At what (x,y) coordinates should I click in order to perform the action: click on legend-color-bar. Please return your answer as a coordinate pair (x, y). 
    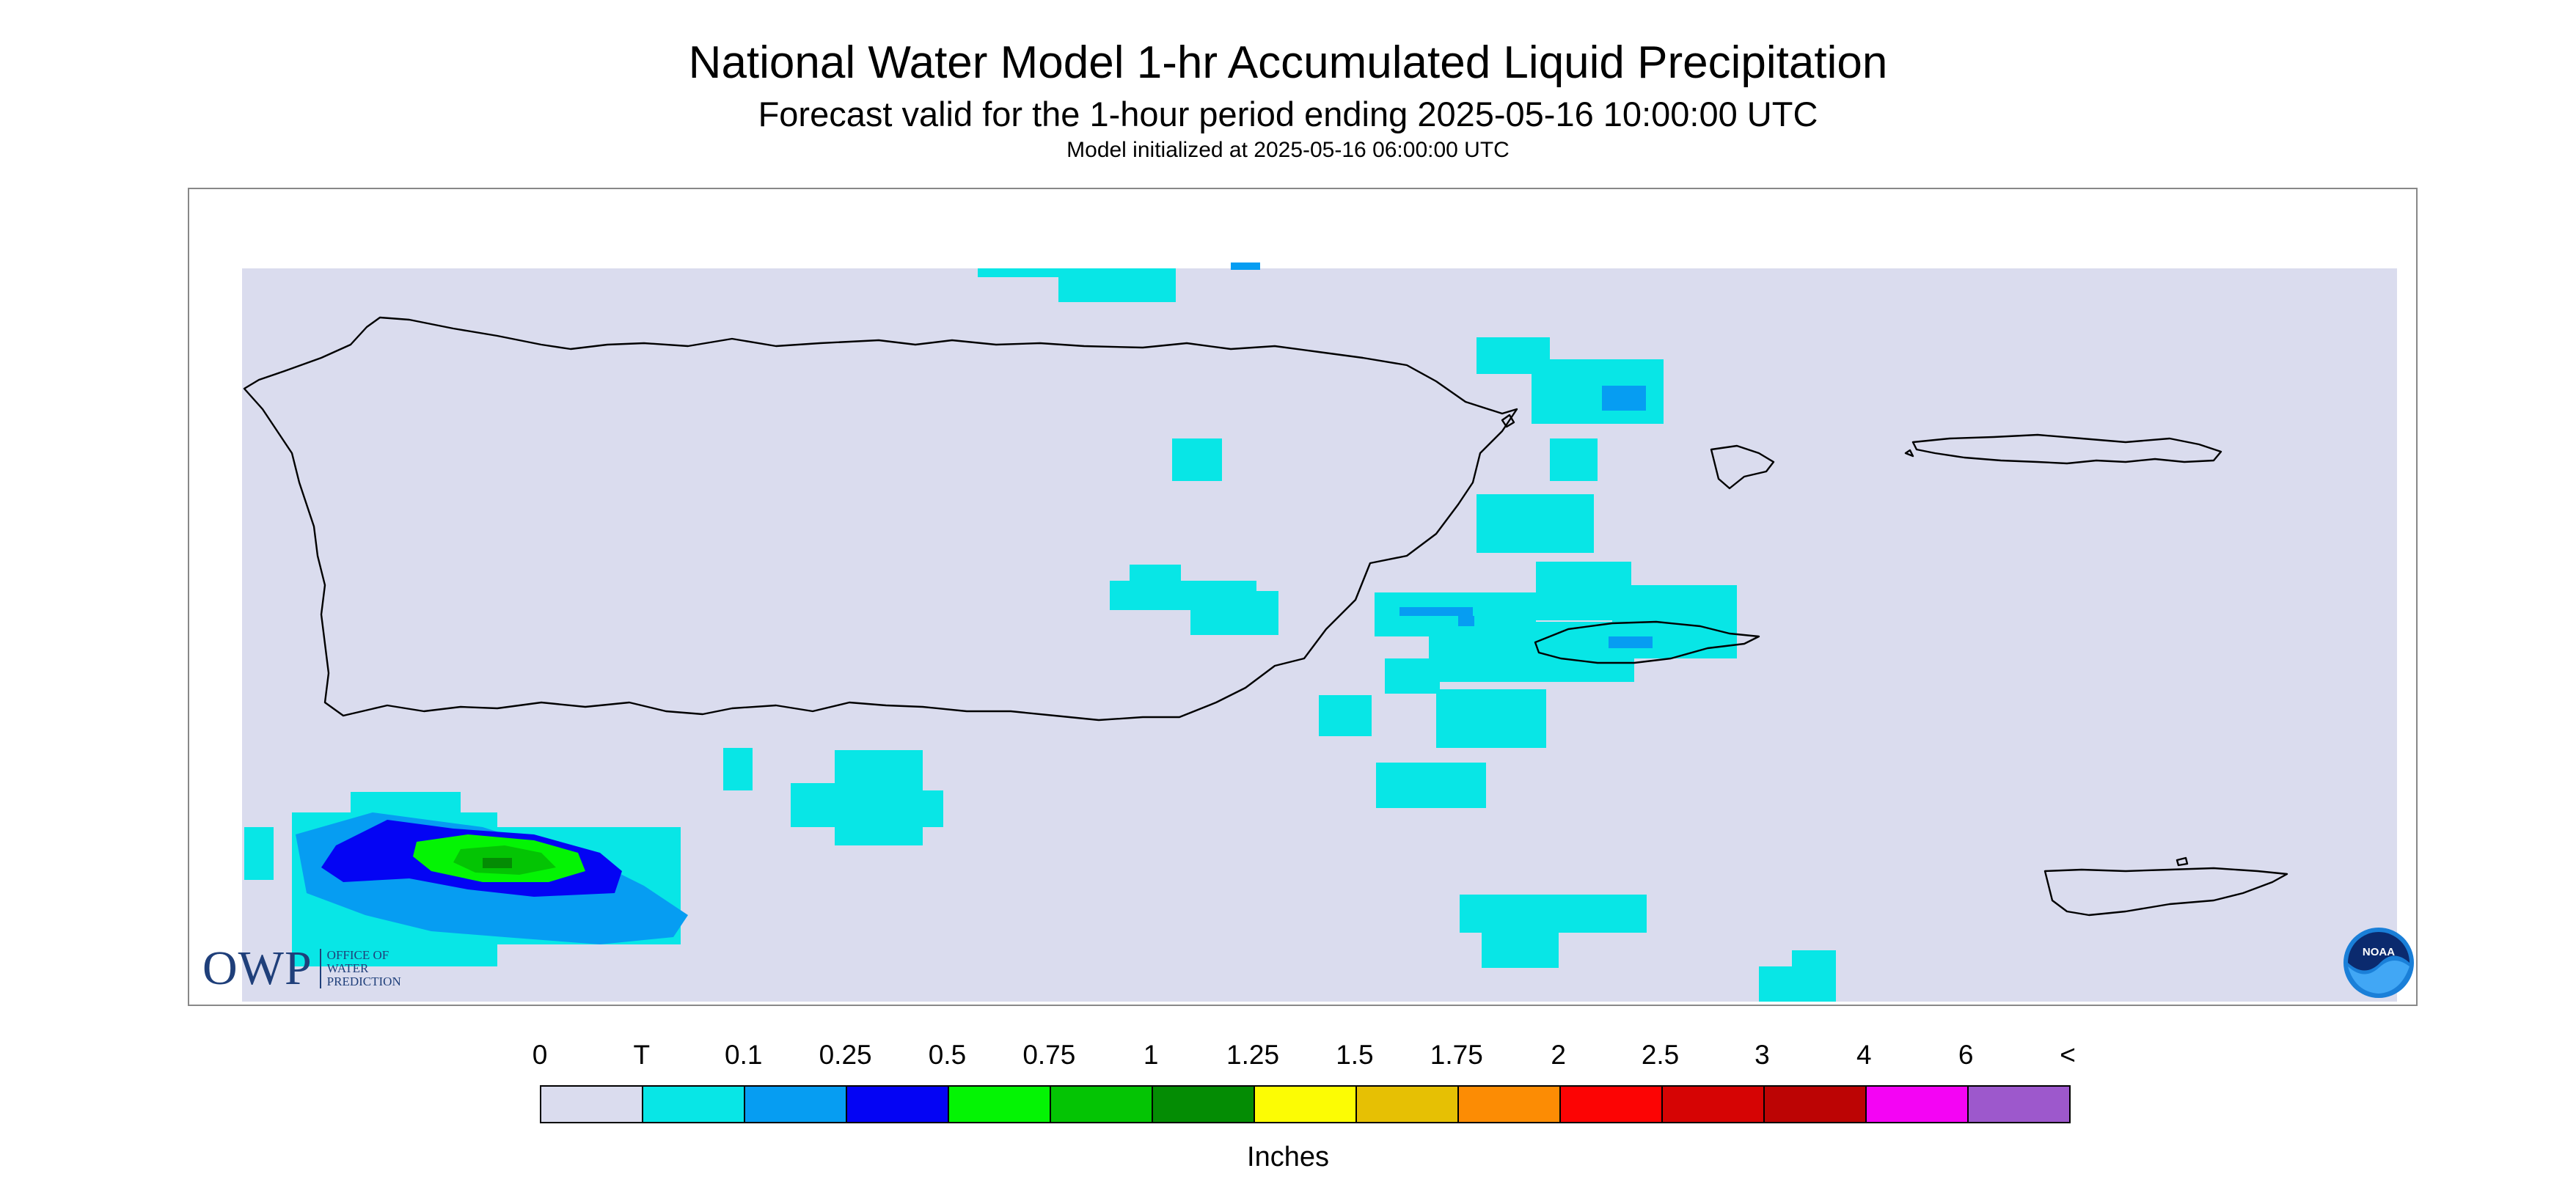
    Looking at the image, I should click on (1305, 1104).